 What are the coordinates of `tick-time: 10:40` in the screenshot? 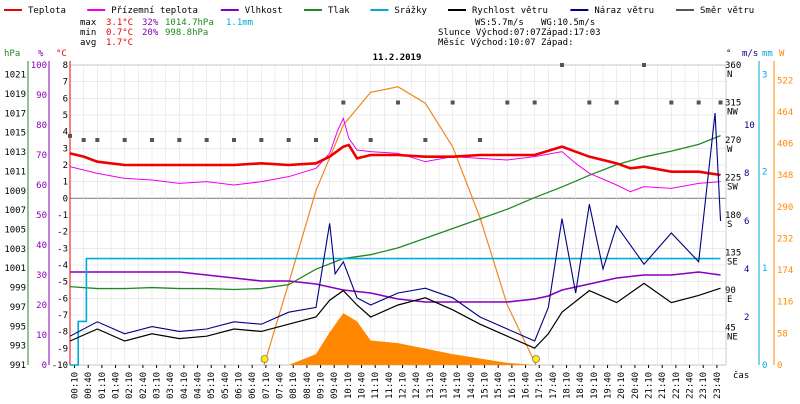 It's located at (363, 385).